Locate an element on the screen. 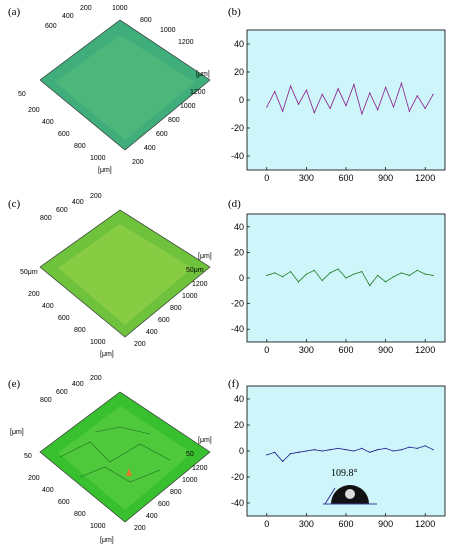 This screenshot has width=451, height=552. surface-a-right-1000: 1000 is located at coordinates (188, 106).